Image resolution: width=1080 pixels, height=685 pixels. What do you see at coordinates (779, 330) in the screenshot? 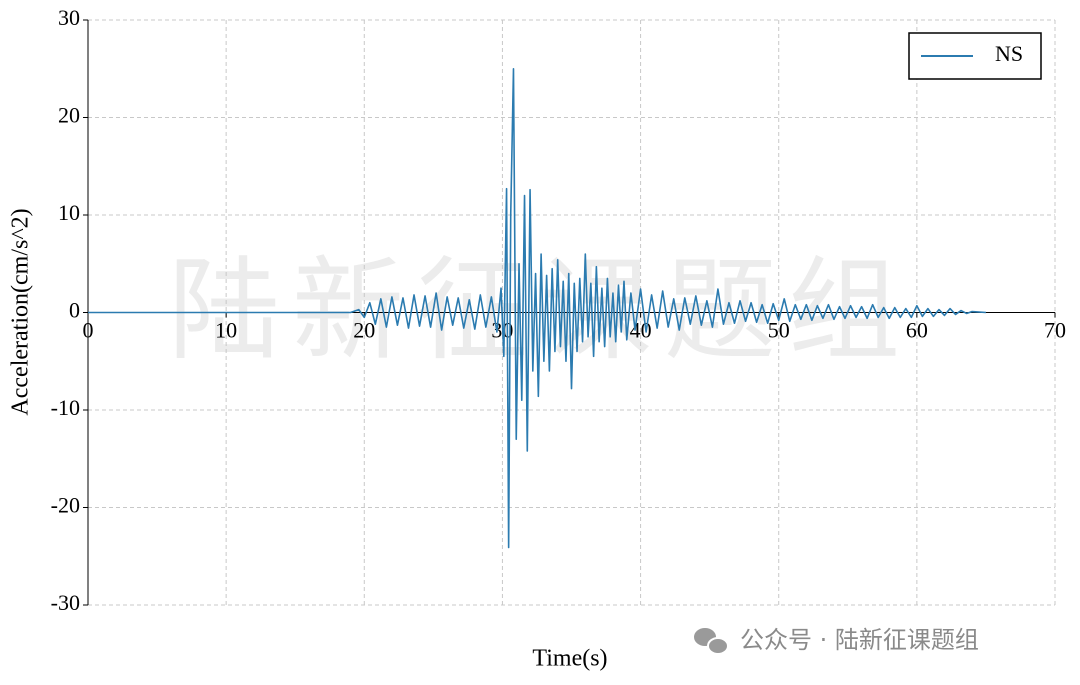
I see `x-tick-label: 50` at bounding box center [779, 330].